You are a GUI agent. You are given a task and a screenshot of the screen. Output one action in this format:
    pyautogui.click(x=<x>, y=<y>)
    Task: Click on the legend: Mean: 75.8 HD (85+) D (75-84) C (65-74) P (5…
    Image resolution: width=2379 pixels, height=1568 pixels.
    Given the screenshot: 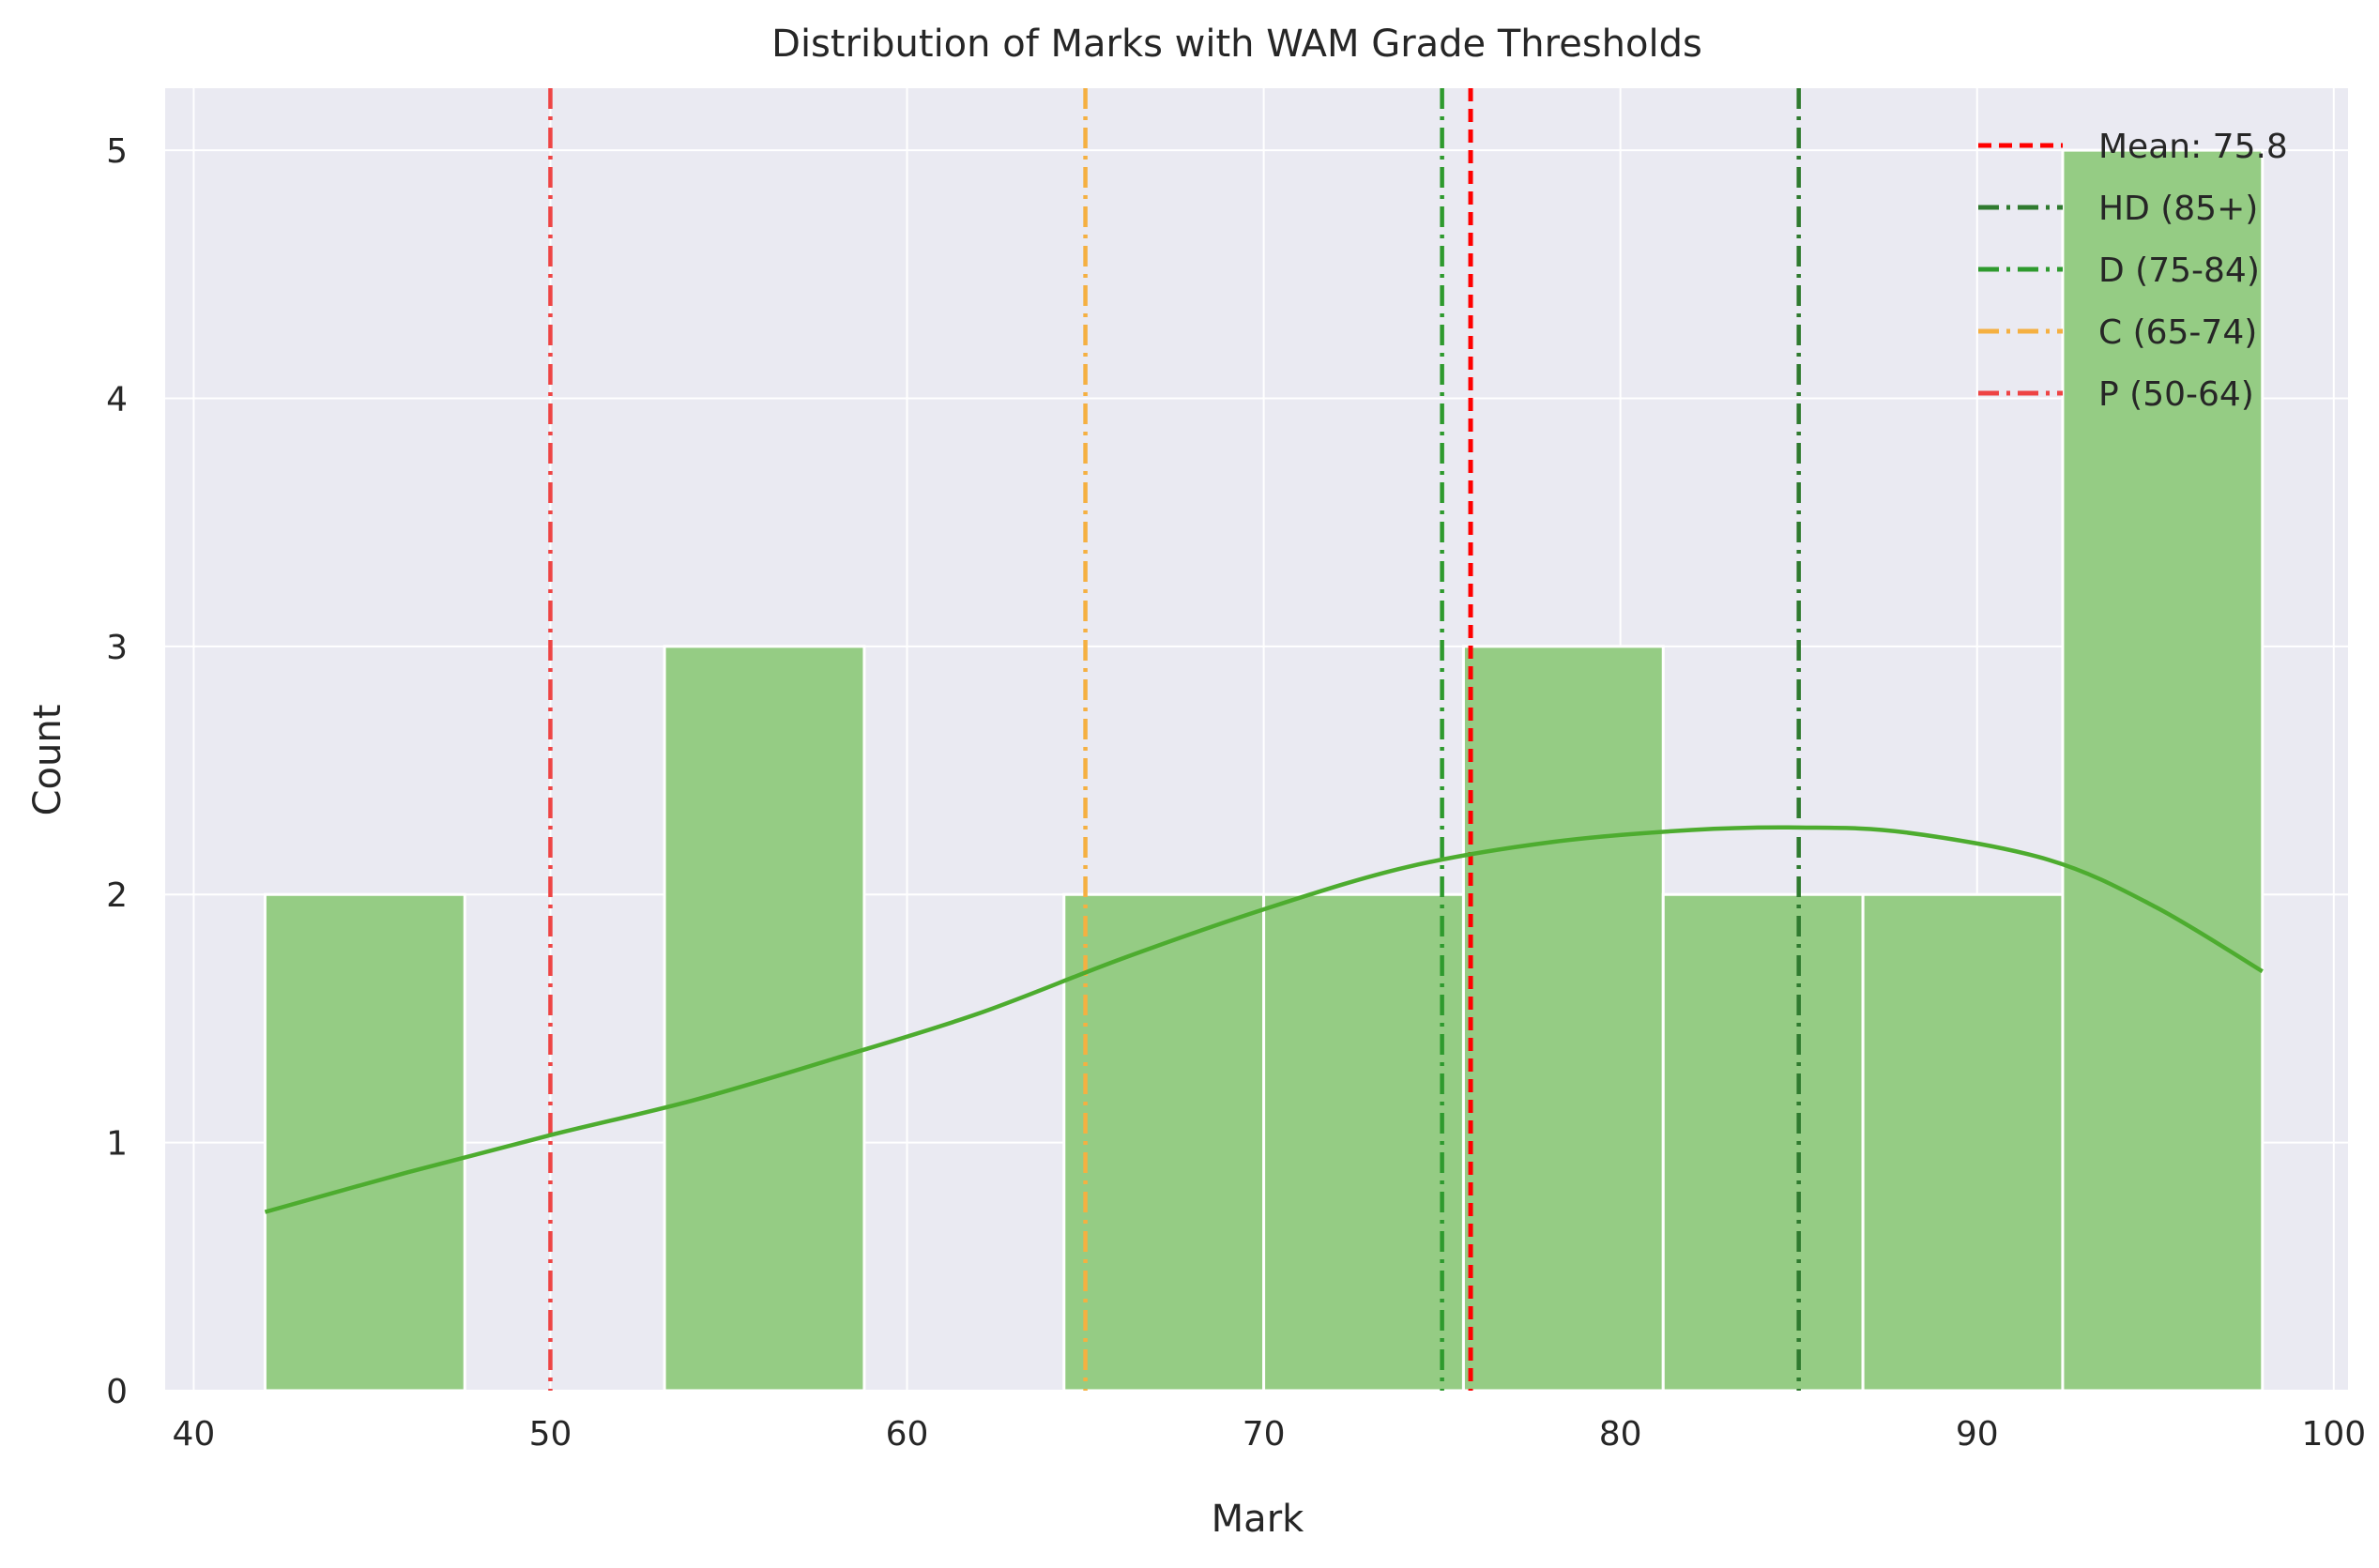 What is the action you would take?
    pyautogui.click(x=2133, y=271)
    